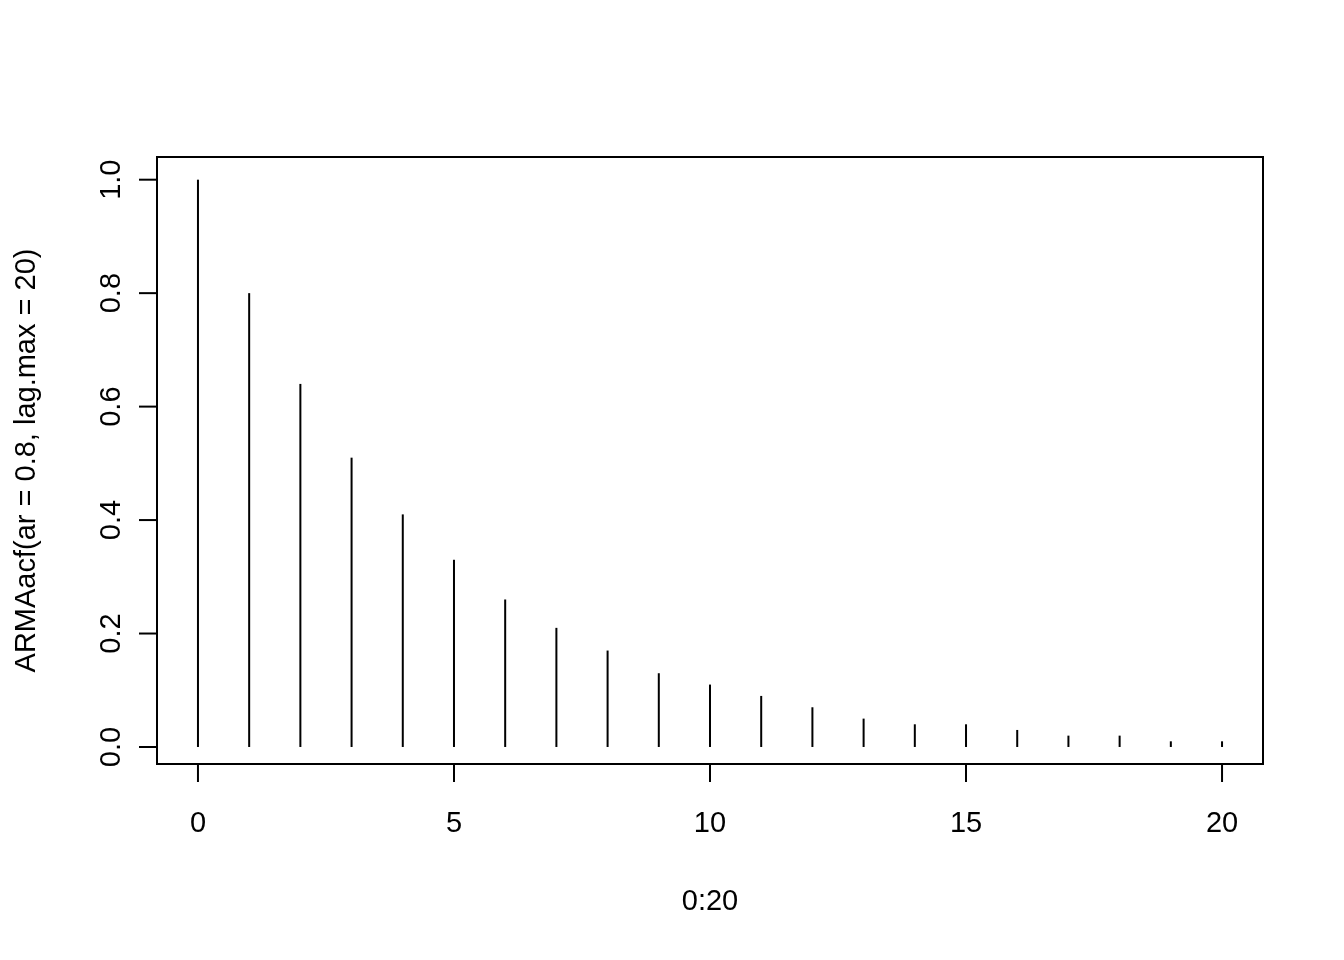 The image size is (1344, 960). Describe the element at coordinates (110, 747) in the screenshot. I see `y-tick-label: 0.0` at that location.